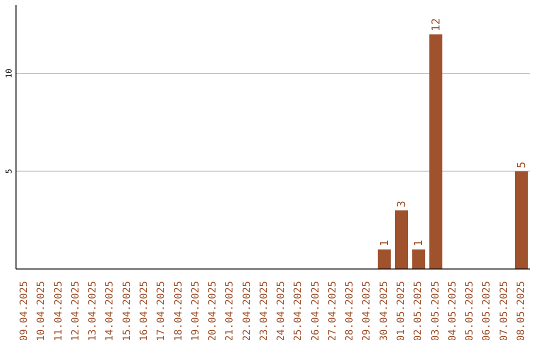  I want to click on x-tick-label: 15.04.2025, so click(127, 310).